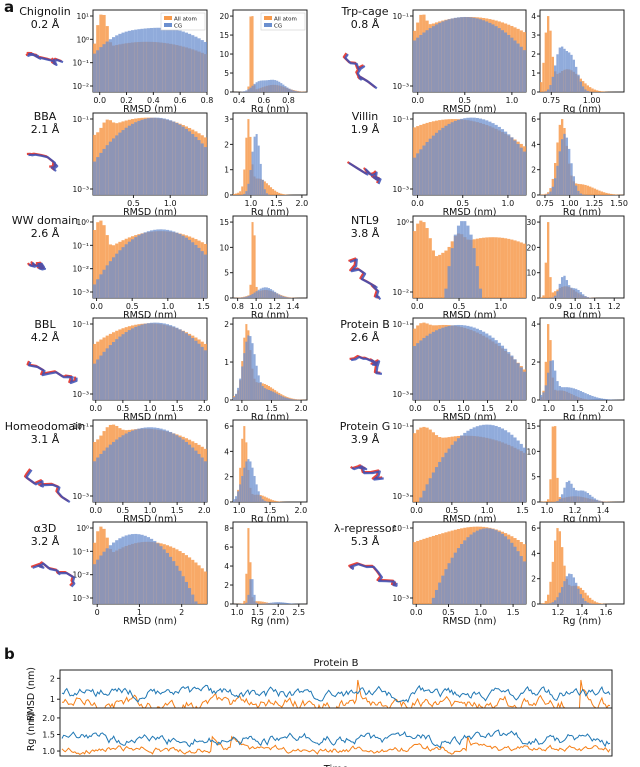 The width and height of the screenshot is (640, 767). I want to click on y-tick-label: 15, so click(224, 222).